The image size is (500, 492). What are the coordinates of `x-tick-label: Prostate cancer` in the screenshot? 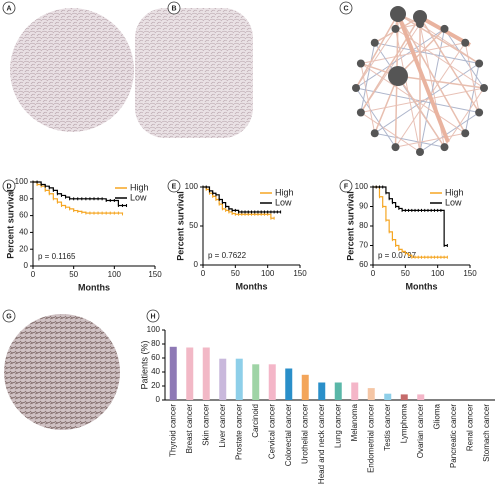 It's located at (238, 432).